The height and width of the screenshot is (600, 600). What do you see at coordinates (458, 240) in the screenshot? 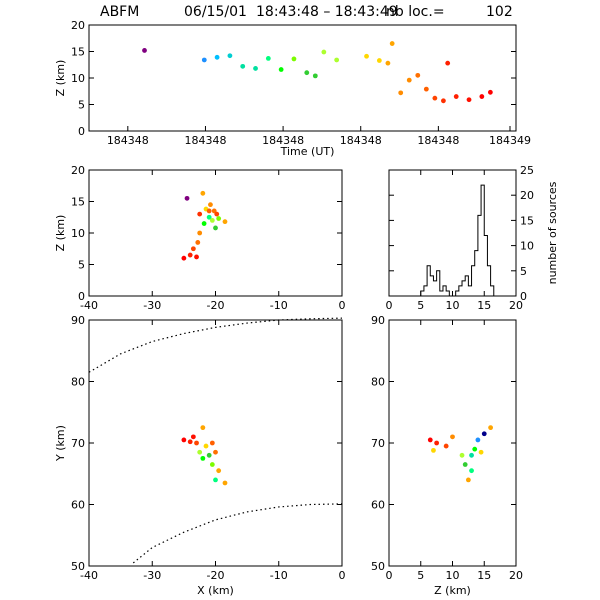
I see `height-histogram-steps` at bounding box center [458, 240].